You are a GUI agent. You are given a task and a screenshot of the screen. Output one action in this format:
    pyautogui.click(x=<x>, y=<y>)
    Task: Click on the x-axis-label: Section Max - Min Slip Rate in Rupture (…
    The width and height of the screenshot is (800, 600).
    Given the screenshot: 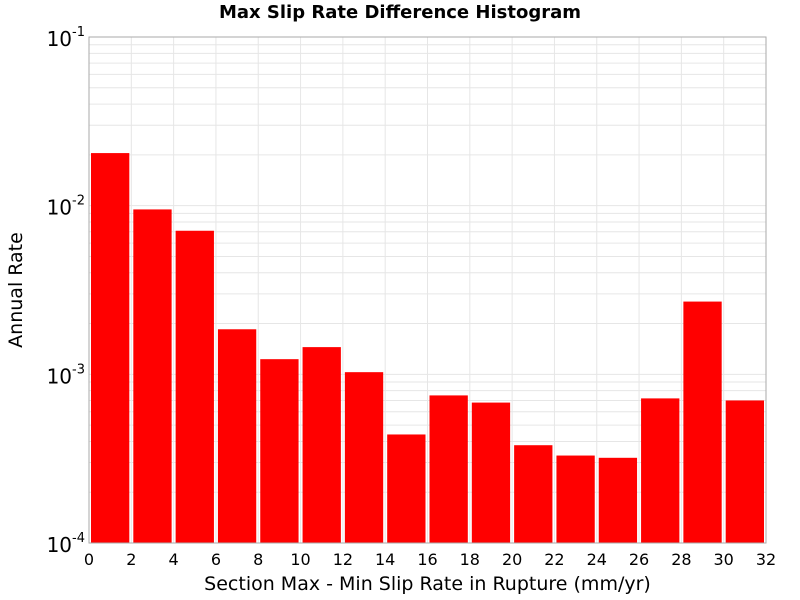 What is the action you would take?
    pyautogui.click(x=427, y=584)
    